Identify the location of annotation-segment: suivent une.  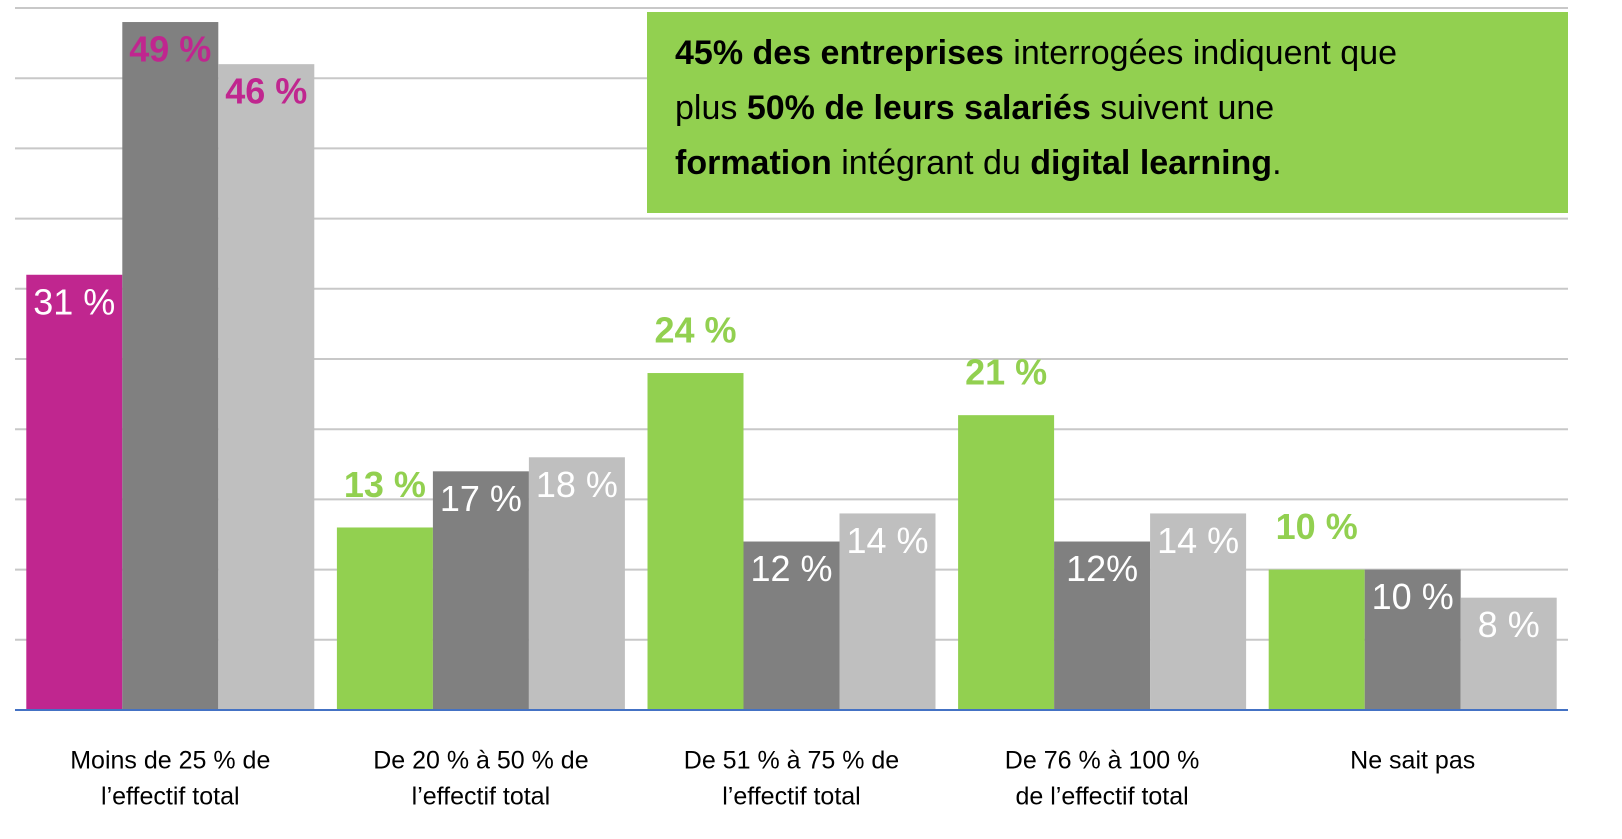
(1182, 108).